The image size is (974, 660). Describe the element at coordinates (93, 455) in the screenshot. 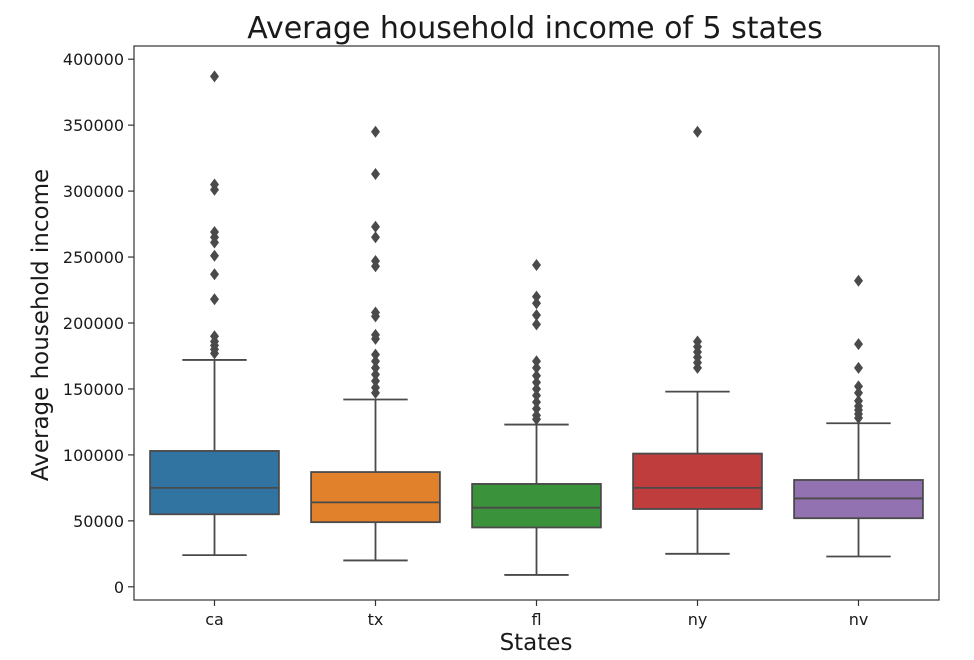

I see `y-tick-label: 100000` at that location.